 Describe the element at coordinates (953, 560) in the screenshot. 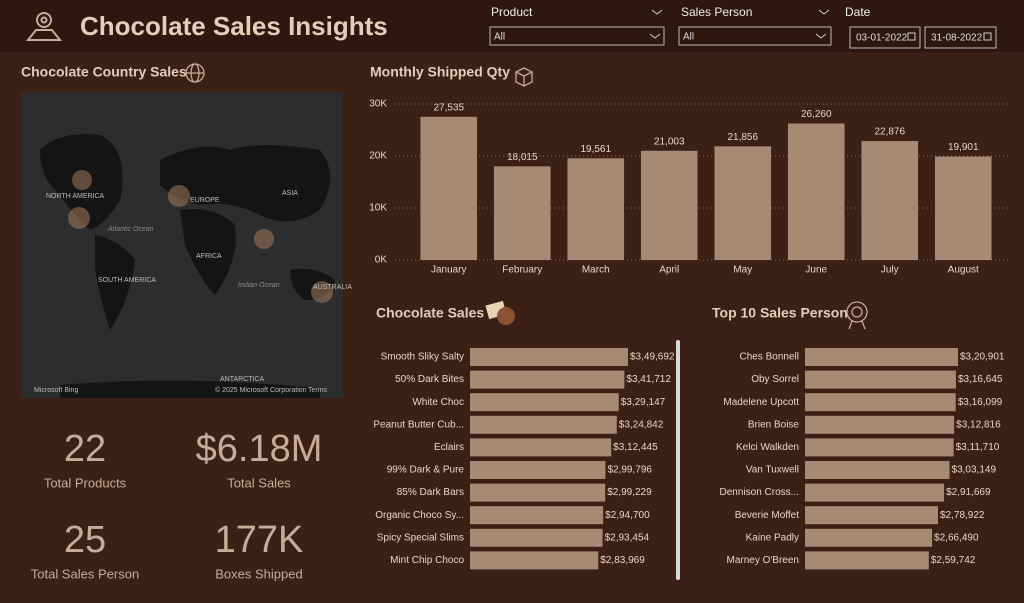

I see `data-label: $2,59,742` at that location.